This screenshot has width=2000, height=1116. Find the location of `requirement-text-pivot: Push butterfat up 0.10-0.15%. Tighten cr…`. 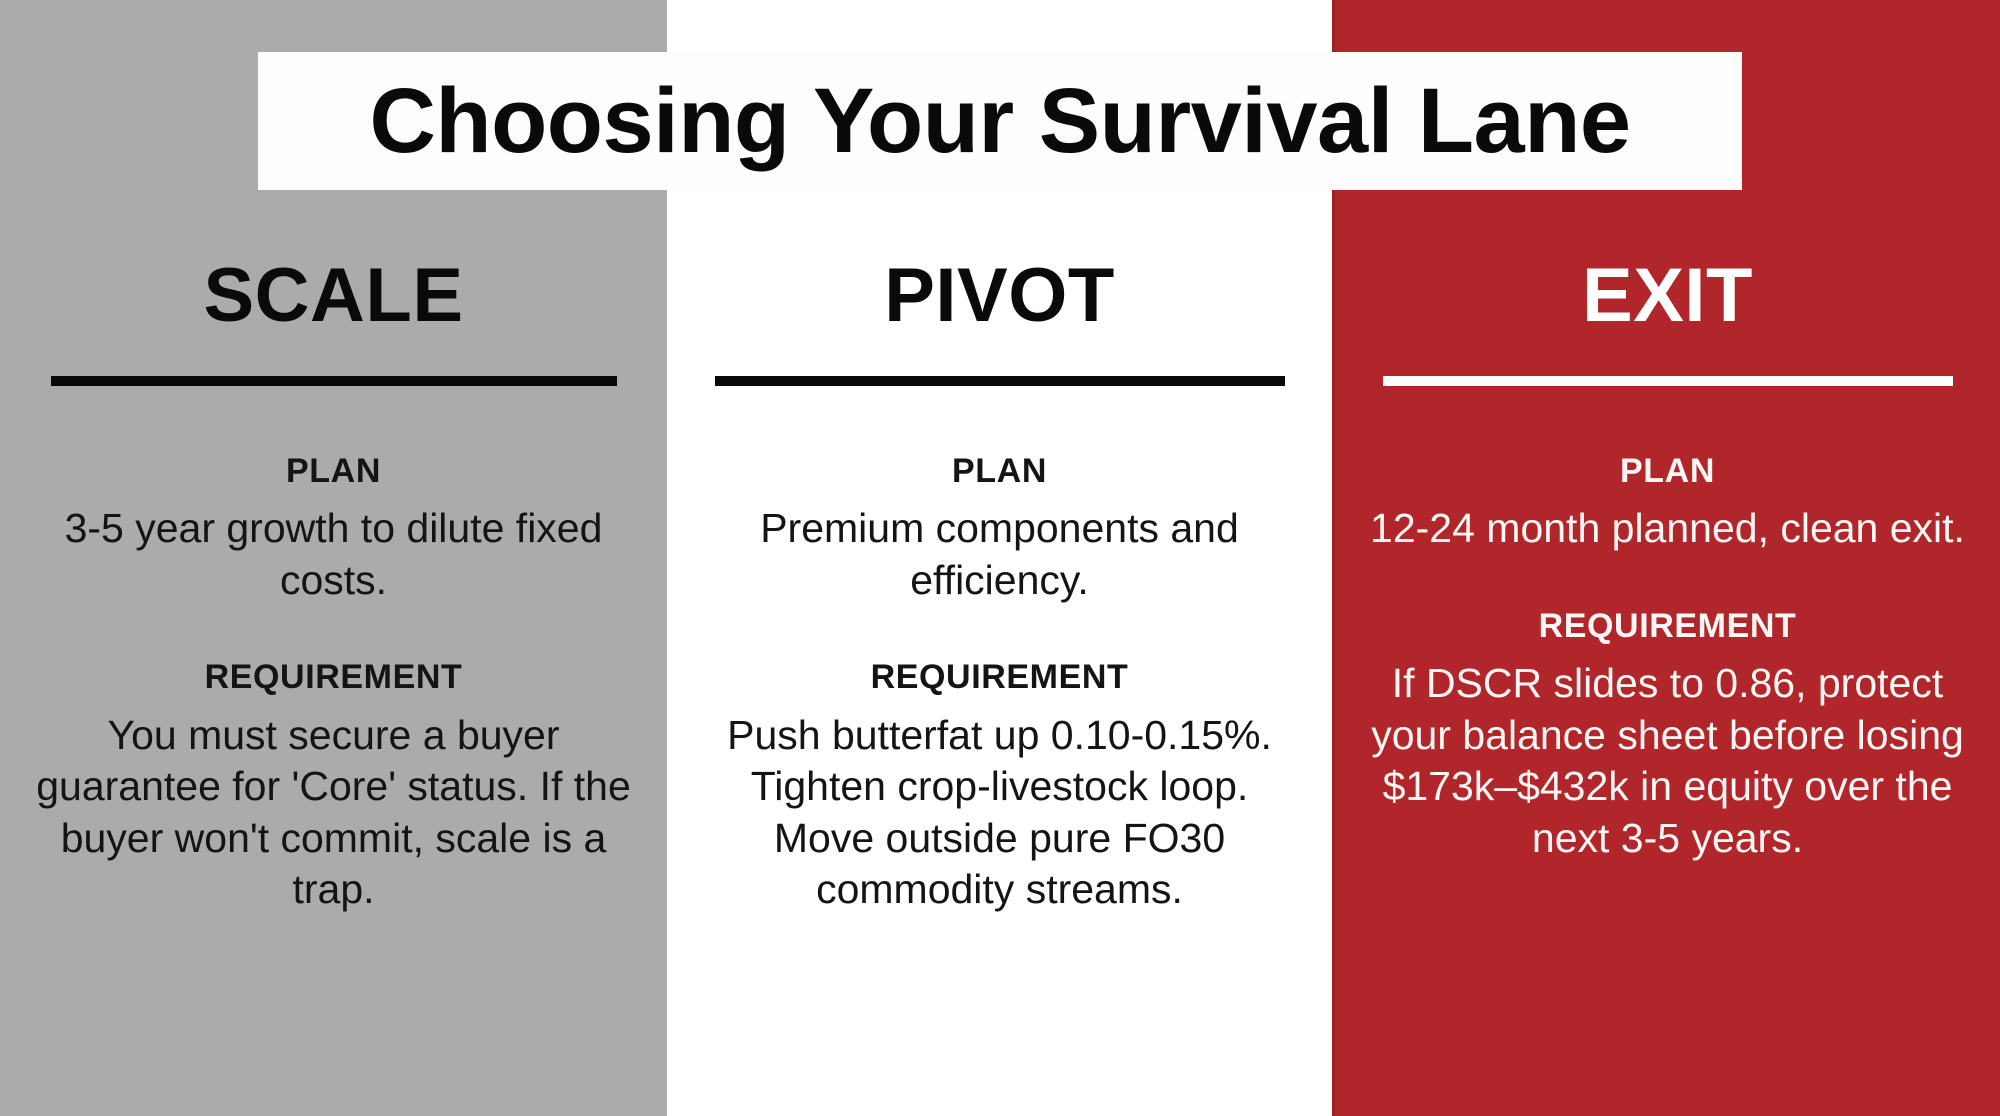

requirement-text-pivot: Push butterfat up 0.10-0.15%. Tighten cr… is located at coordinates (999, 812).